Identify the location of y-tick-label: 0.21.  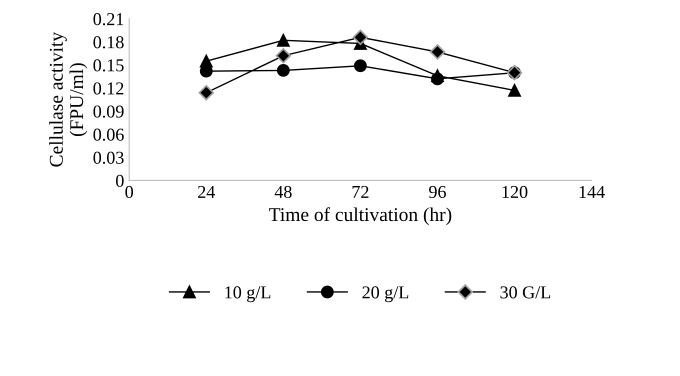
(108, 19).